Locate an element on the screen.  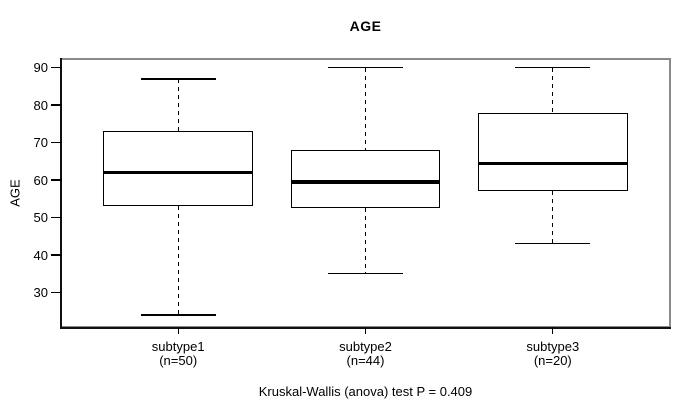
x-tick-label: subtype1 (n=50) is located at coordinates (178, 354).